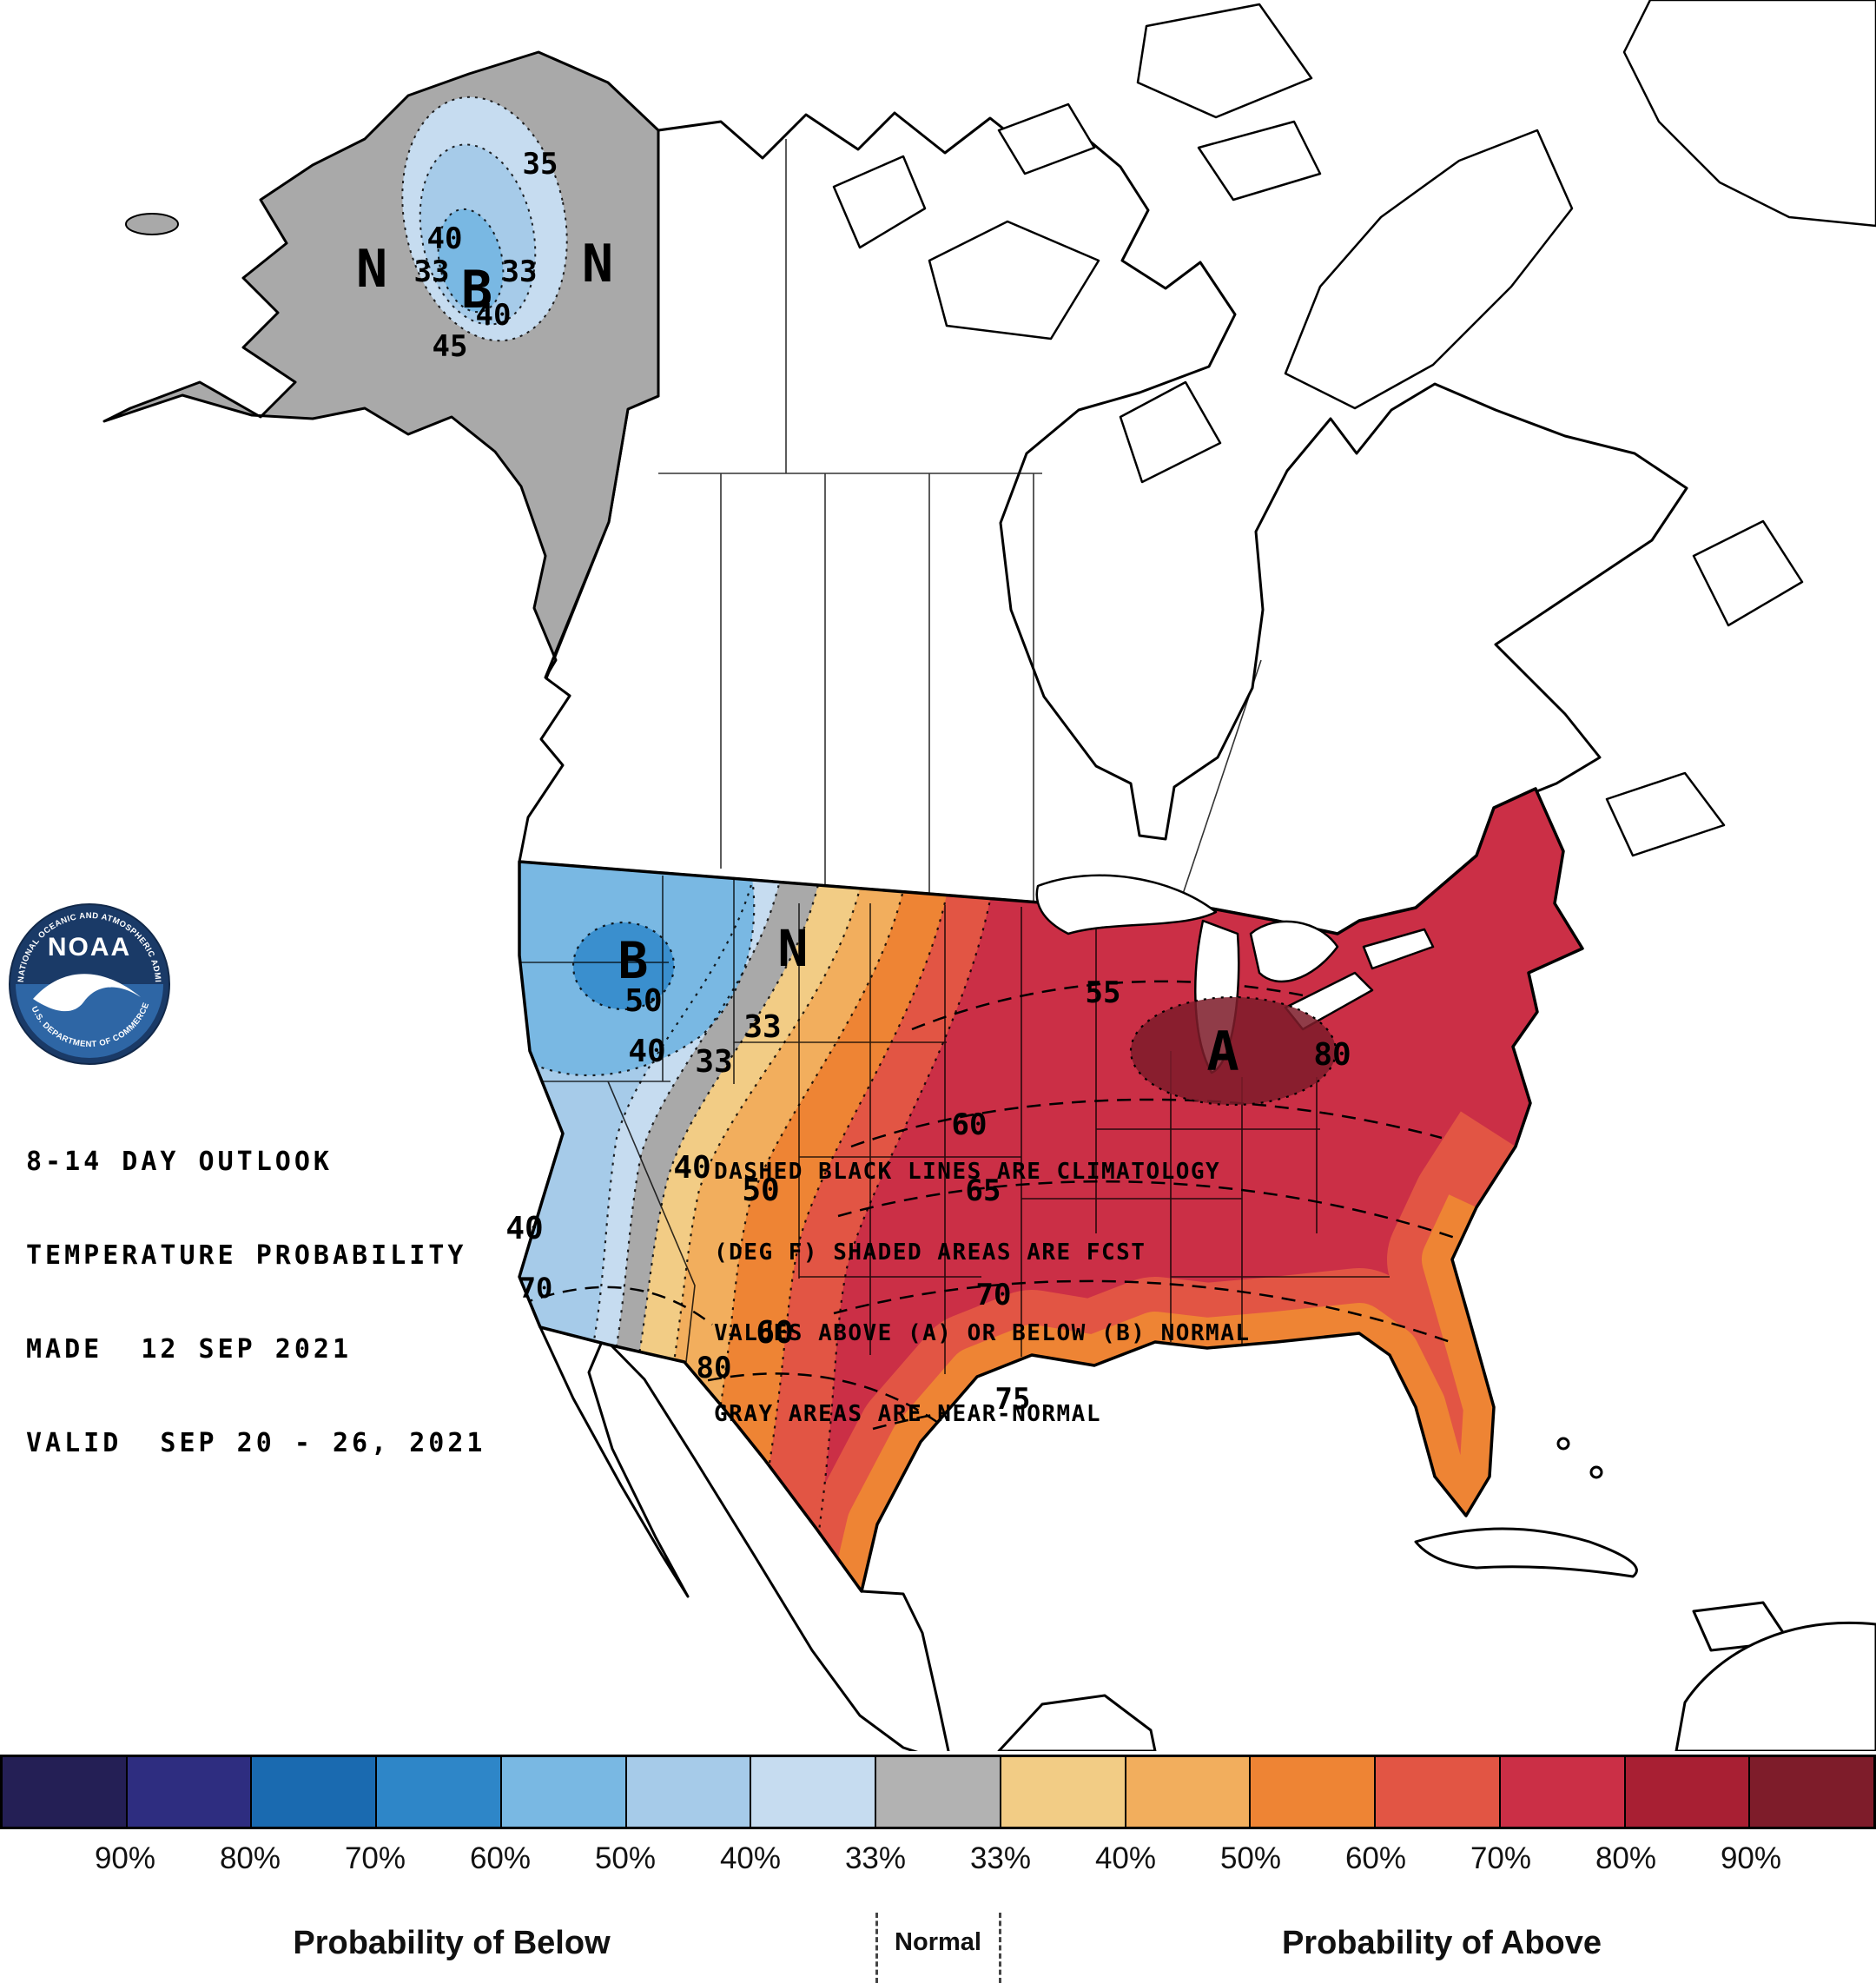 Image resolution: width=1876 pixels, height=1983 pixels. I want to click on noaa-acronym: NOAA, so click(89, 947).